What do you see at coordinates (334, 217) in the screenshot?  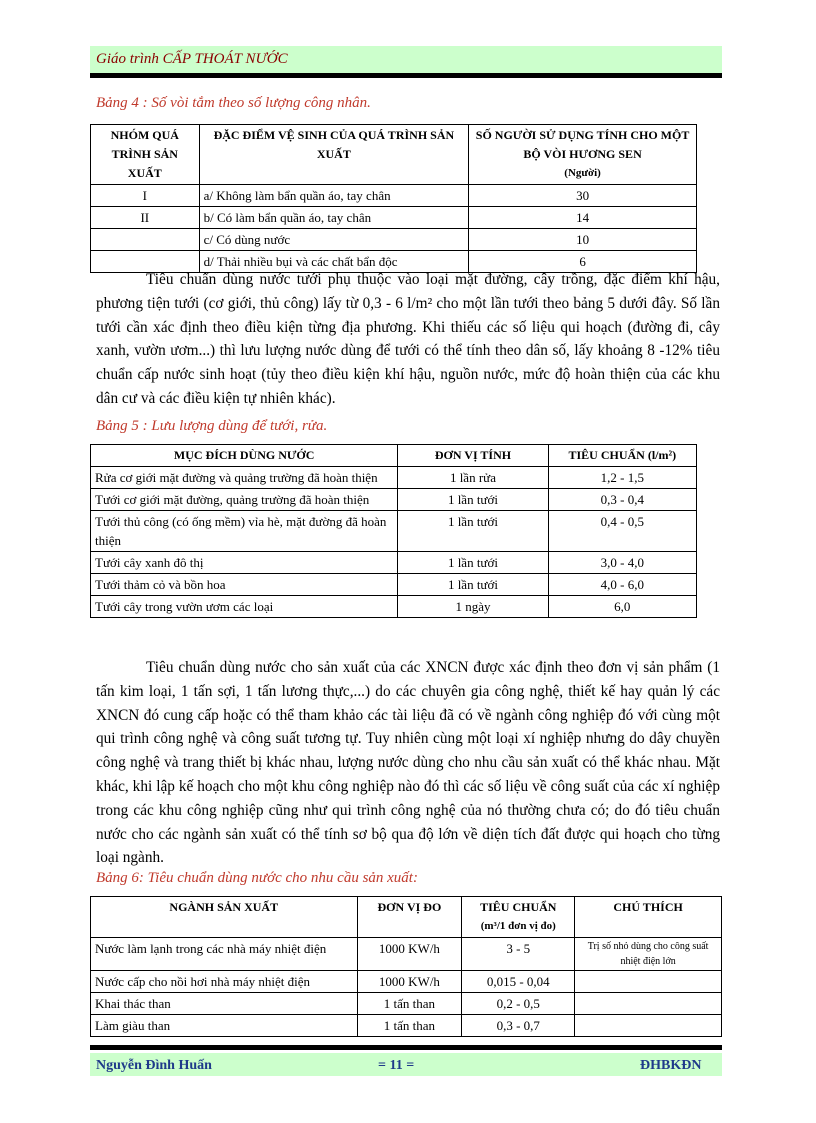 I see `table-cell: b/ Có làm bẩn quần áo, tay chân` at bounding box center [334, 217].